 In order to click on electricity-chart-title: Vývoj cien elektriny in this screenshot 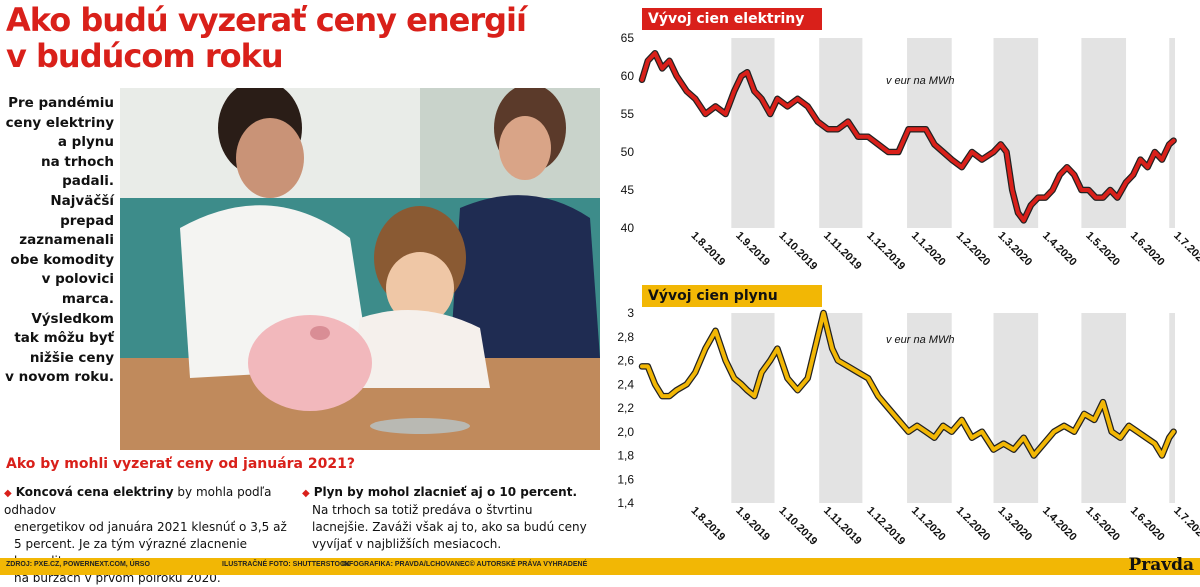, I will do `click(732, 19)`.